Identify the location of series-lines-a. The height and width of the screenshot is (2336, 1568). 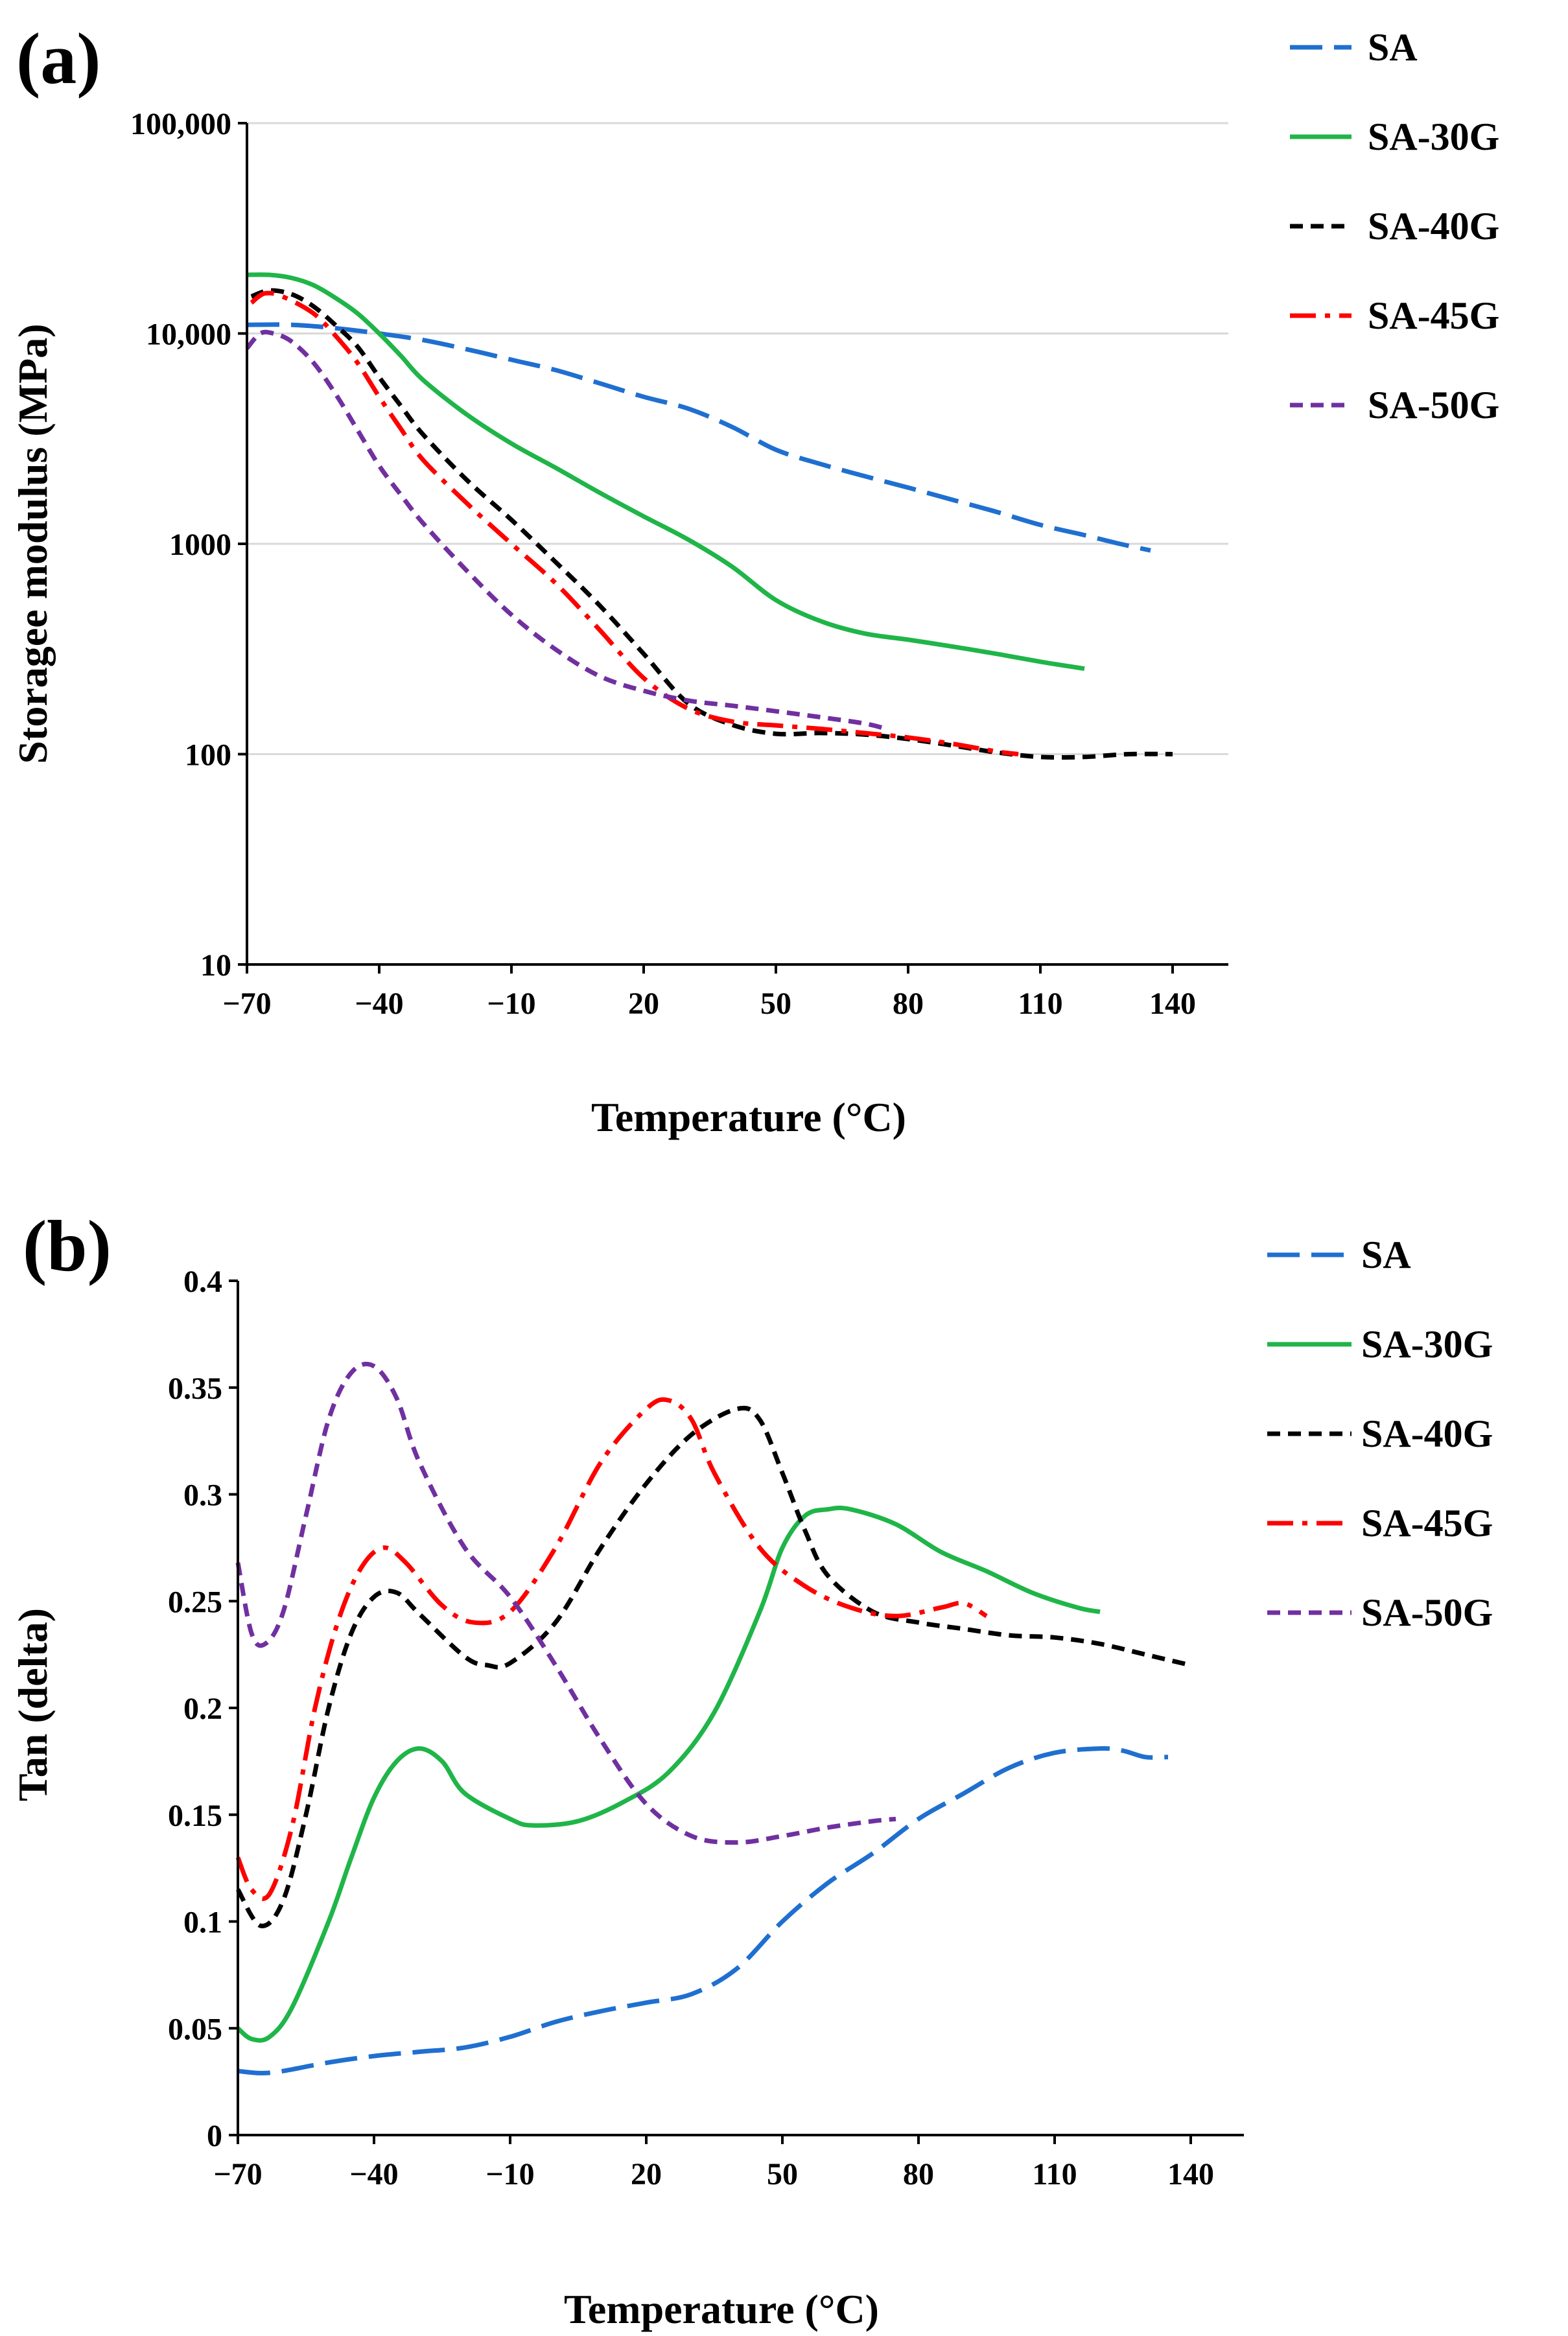
(709, 516).